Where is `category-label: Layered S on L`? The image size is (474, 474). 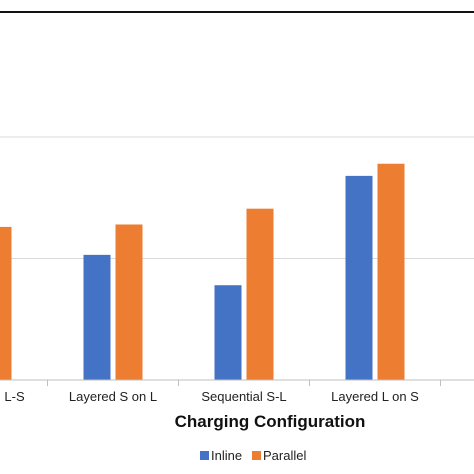 category-label: Layered S on L is located at coordinates (113, 396).